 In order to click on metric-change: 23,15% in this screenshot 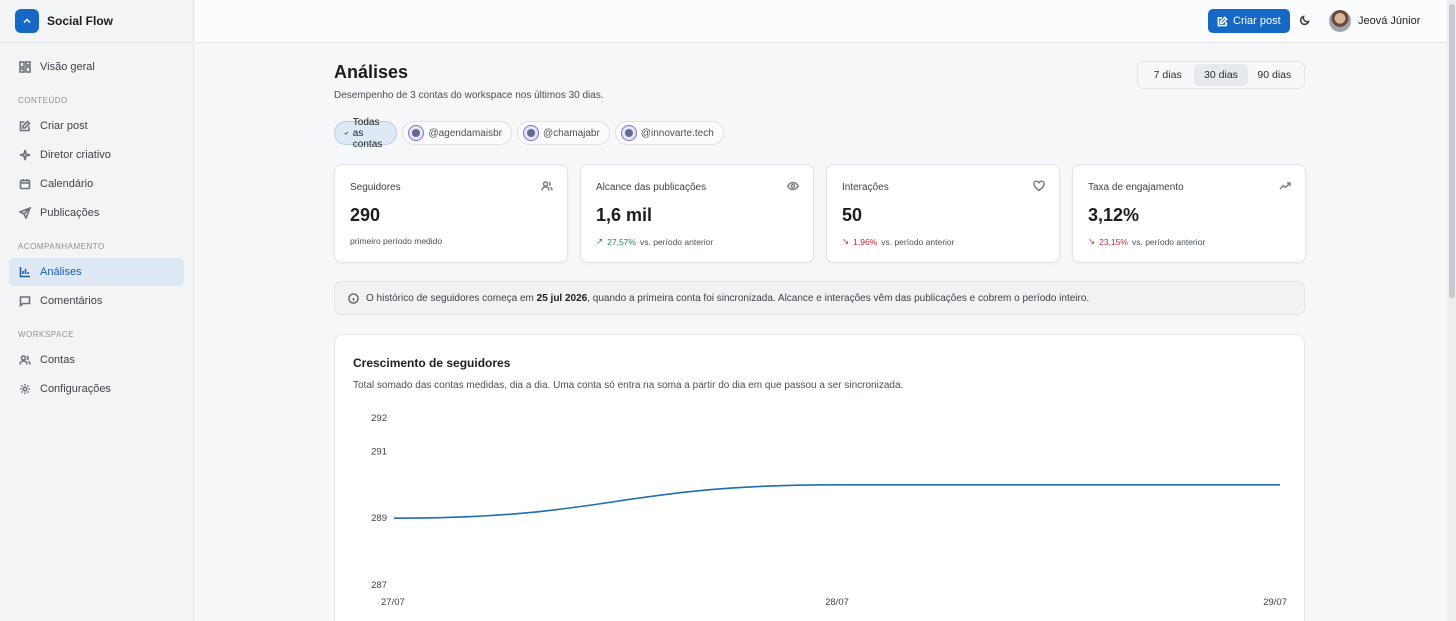, I will do `click(1113, 241)`.